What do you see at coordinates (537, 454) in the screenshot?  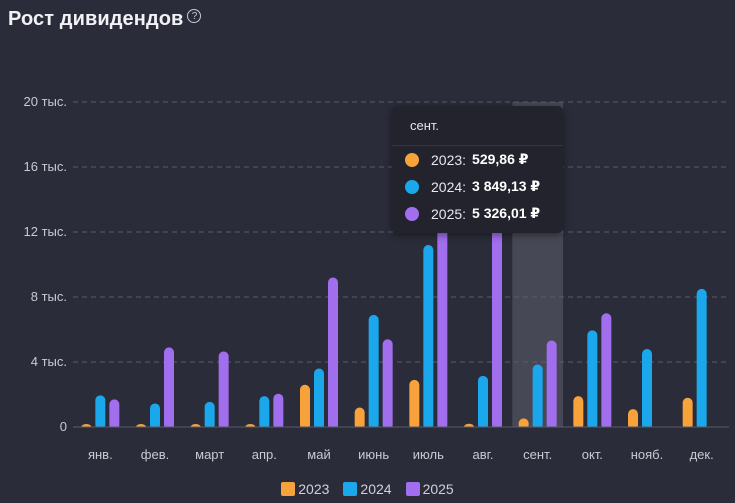 I see `x-tick-label-8: сент.` at bounding box center [537, 454].